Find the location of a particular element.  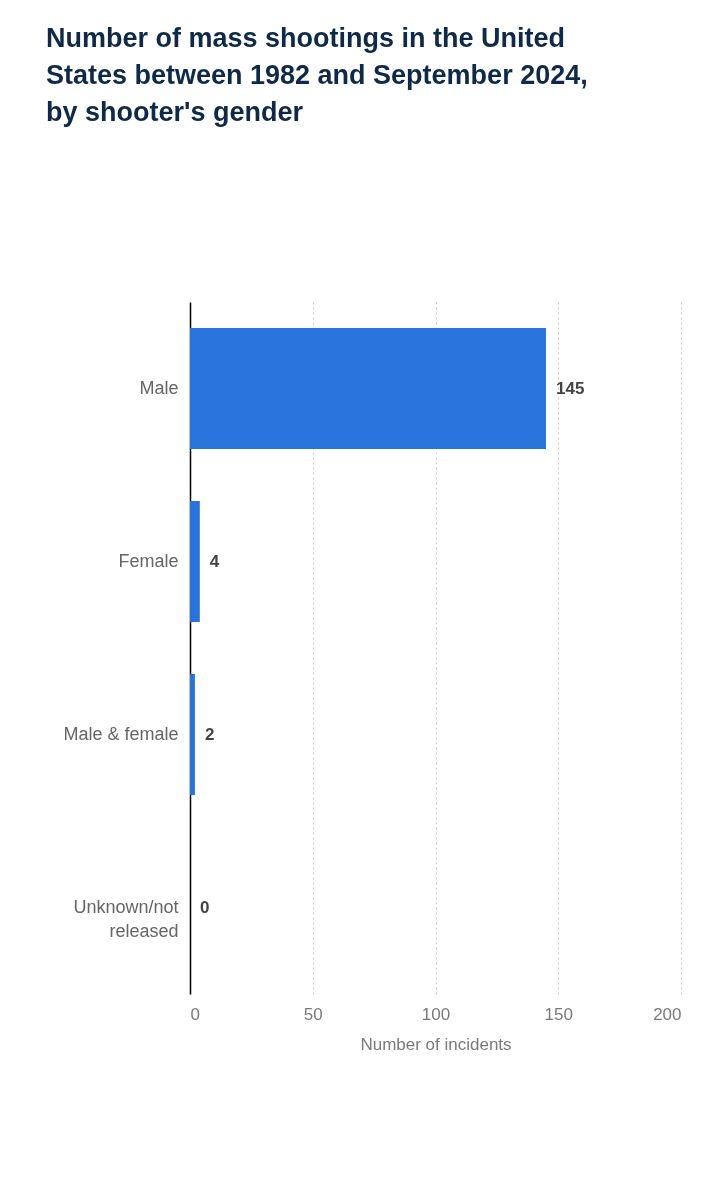

x-tick-label: 0 is located at coordinates (195, 1014).